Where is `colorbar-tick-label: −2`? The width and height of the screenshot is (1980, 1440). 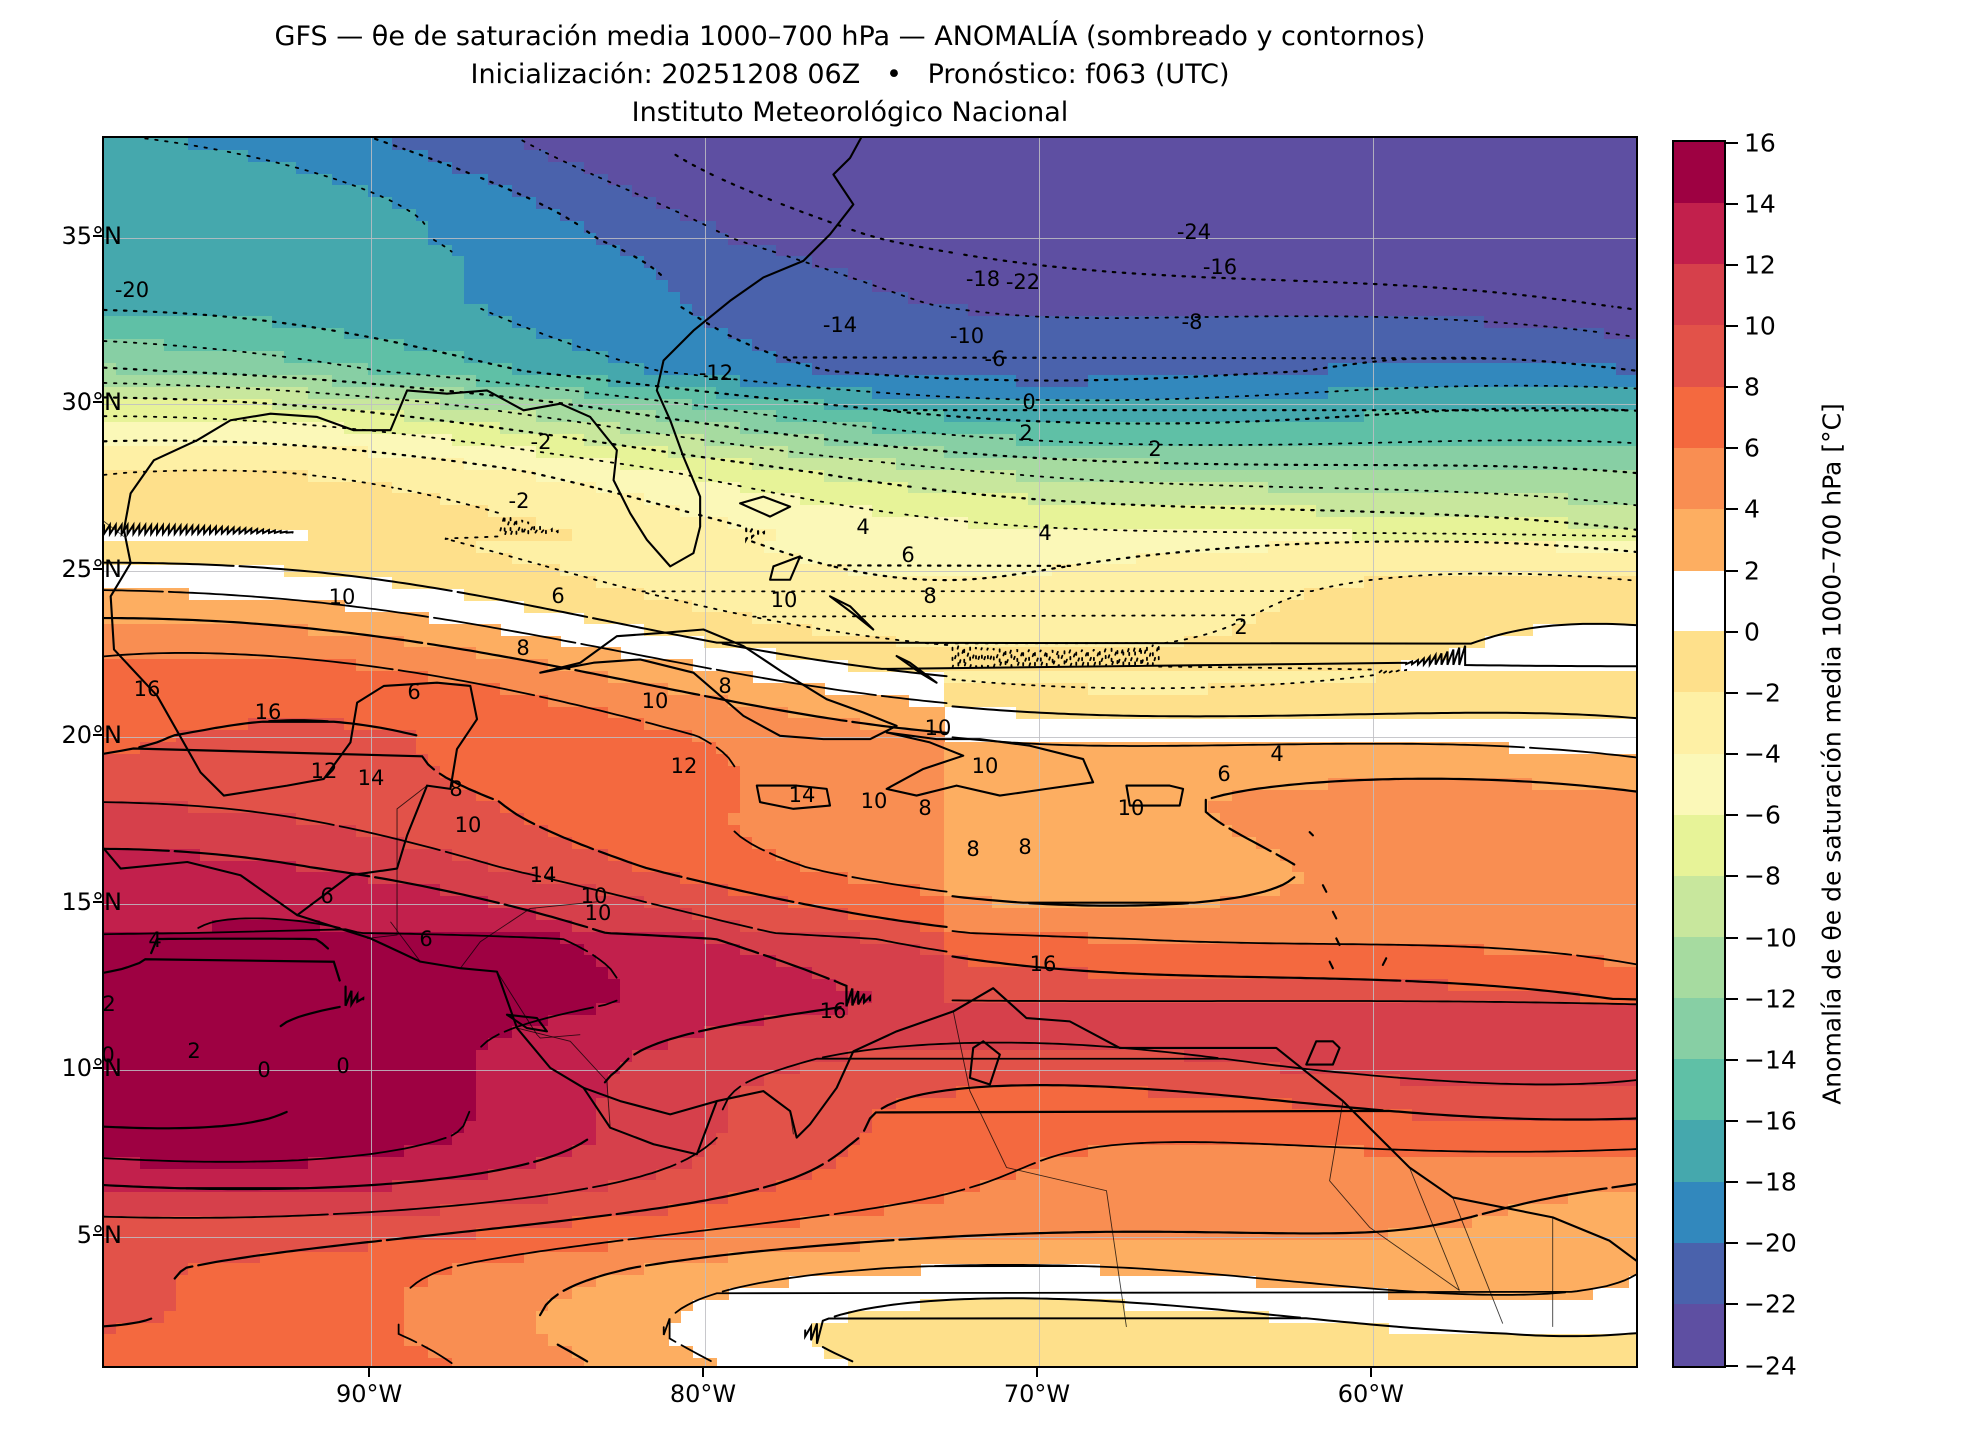
colorbar-tick-label: −2 is located at coordinates (1762, 693).